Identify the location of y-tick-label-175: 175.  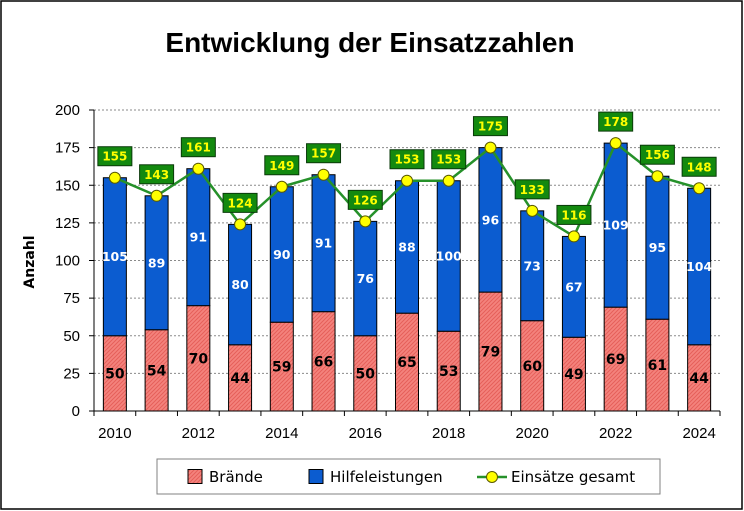
(67, 148).